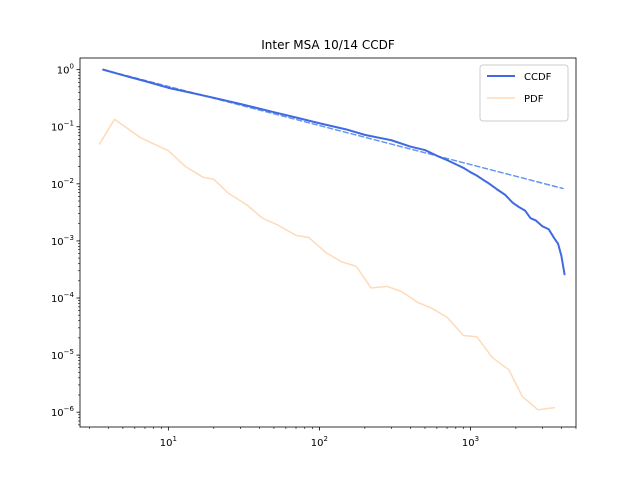 The image size is (640, 480). Describe the element at coordinates (534, 99) in the screenshot. I see `legend-label-pdf: PDF` at that location.